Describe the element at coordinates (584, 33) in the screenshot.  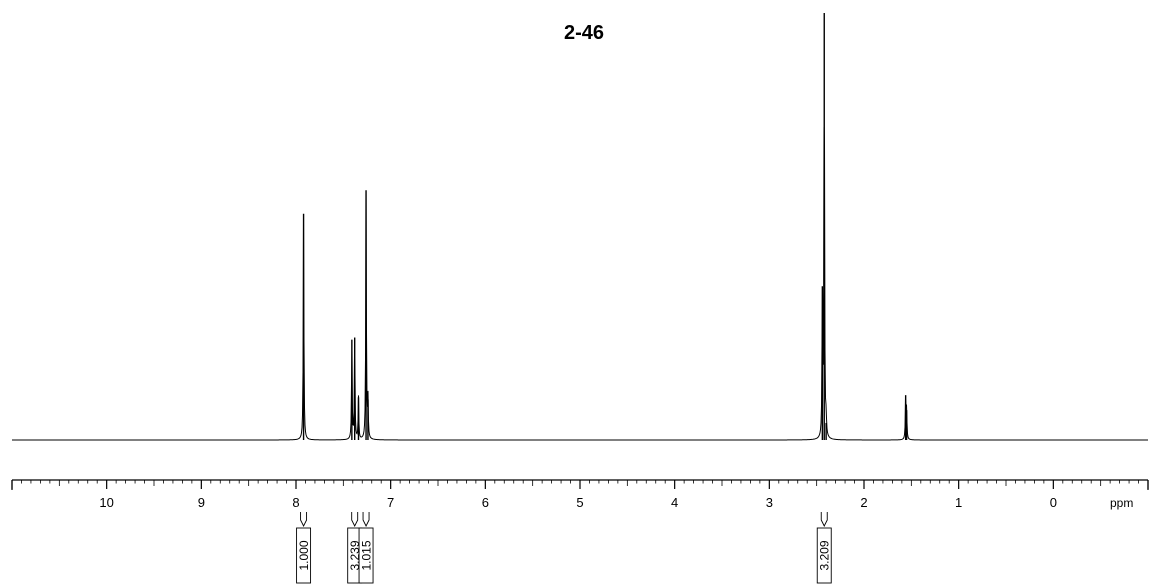
I see `chart-title: 2-46` at that location.